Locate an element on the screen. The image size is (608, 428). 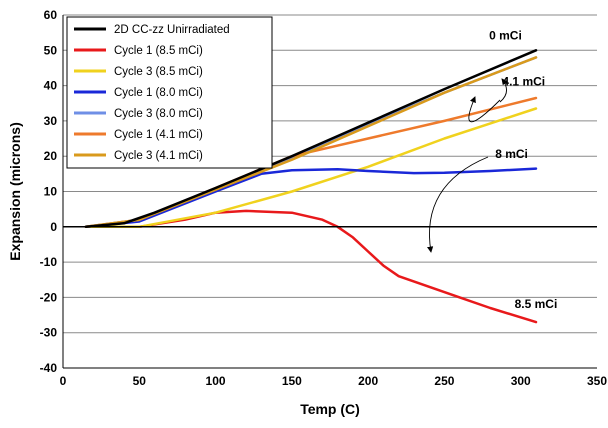
y-tick-label: 50 is located at coordinates (51, 50).